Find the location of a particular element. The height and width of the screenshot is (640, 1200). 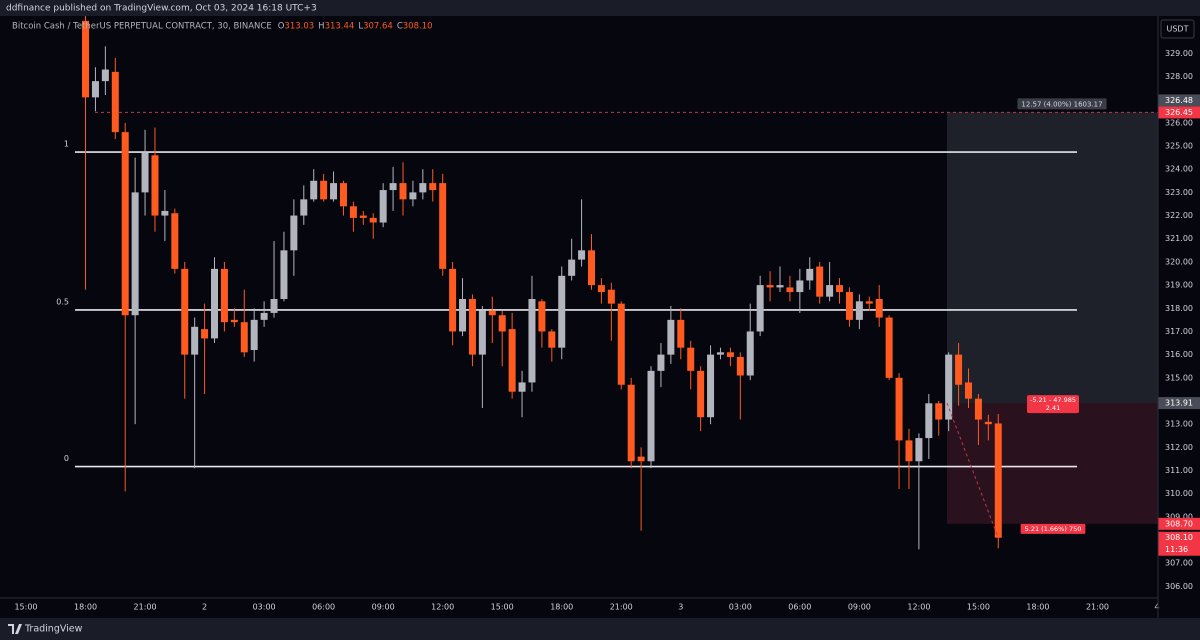

x-tick-label: 12:00 is located at coordinates (442, 607).